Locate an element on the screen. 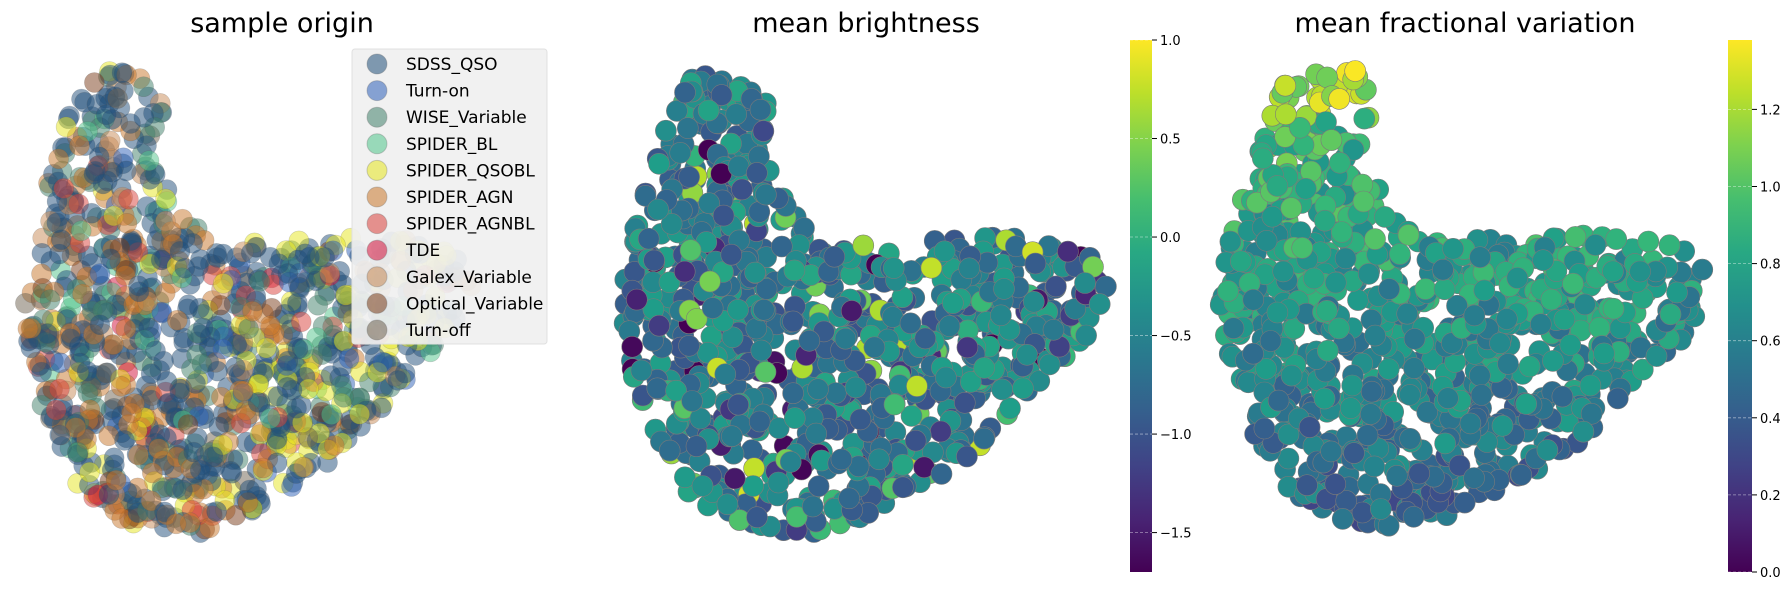 The height and width of the screenshot is (590, 1790). point-turn-off is located at coordinates (117, 98).